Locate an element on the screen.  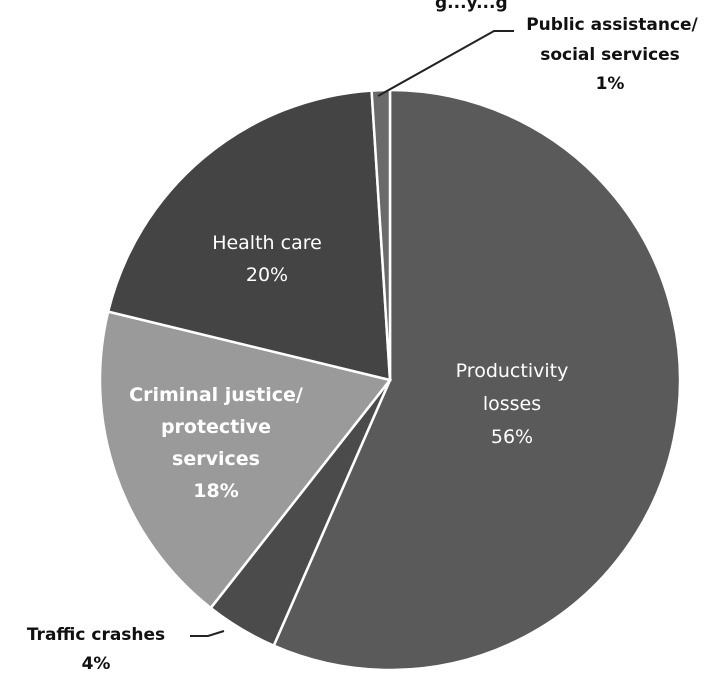
leader-line-public is located at coordinates (445, 63).